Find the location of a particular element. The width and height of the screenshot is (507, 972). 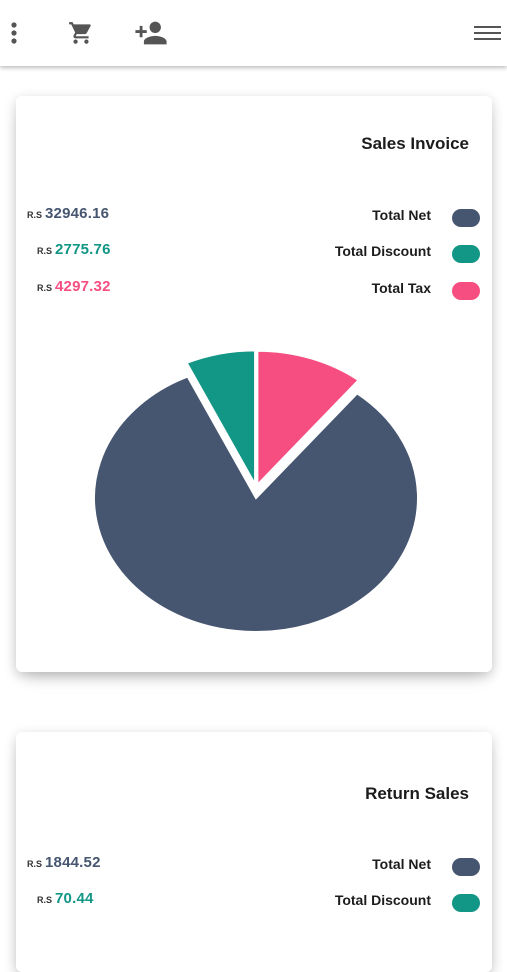

amount: R.S 70.44 is located at coordinates (65, 898).